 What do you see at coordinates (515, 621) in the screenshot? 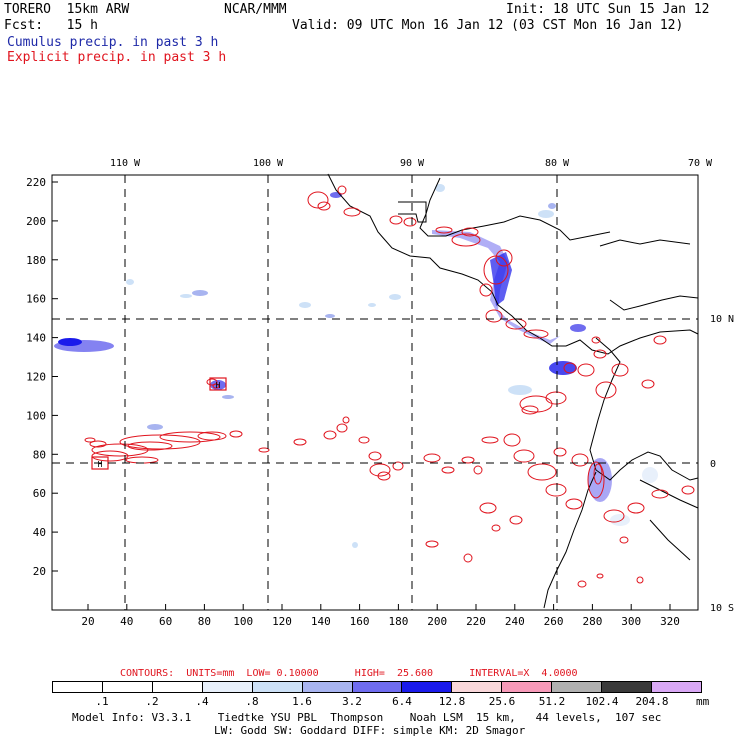
I see `x-tick-label: 240` at bounding box center [515, 621].